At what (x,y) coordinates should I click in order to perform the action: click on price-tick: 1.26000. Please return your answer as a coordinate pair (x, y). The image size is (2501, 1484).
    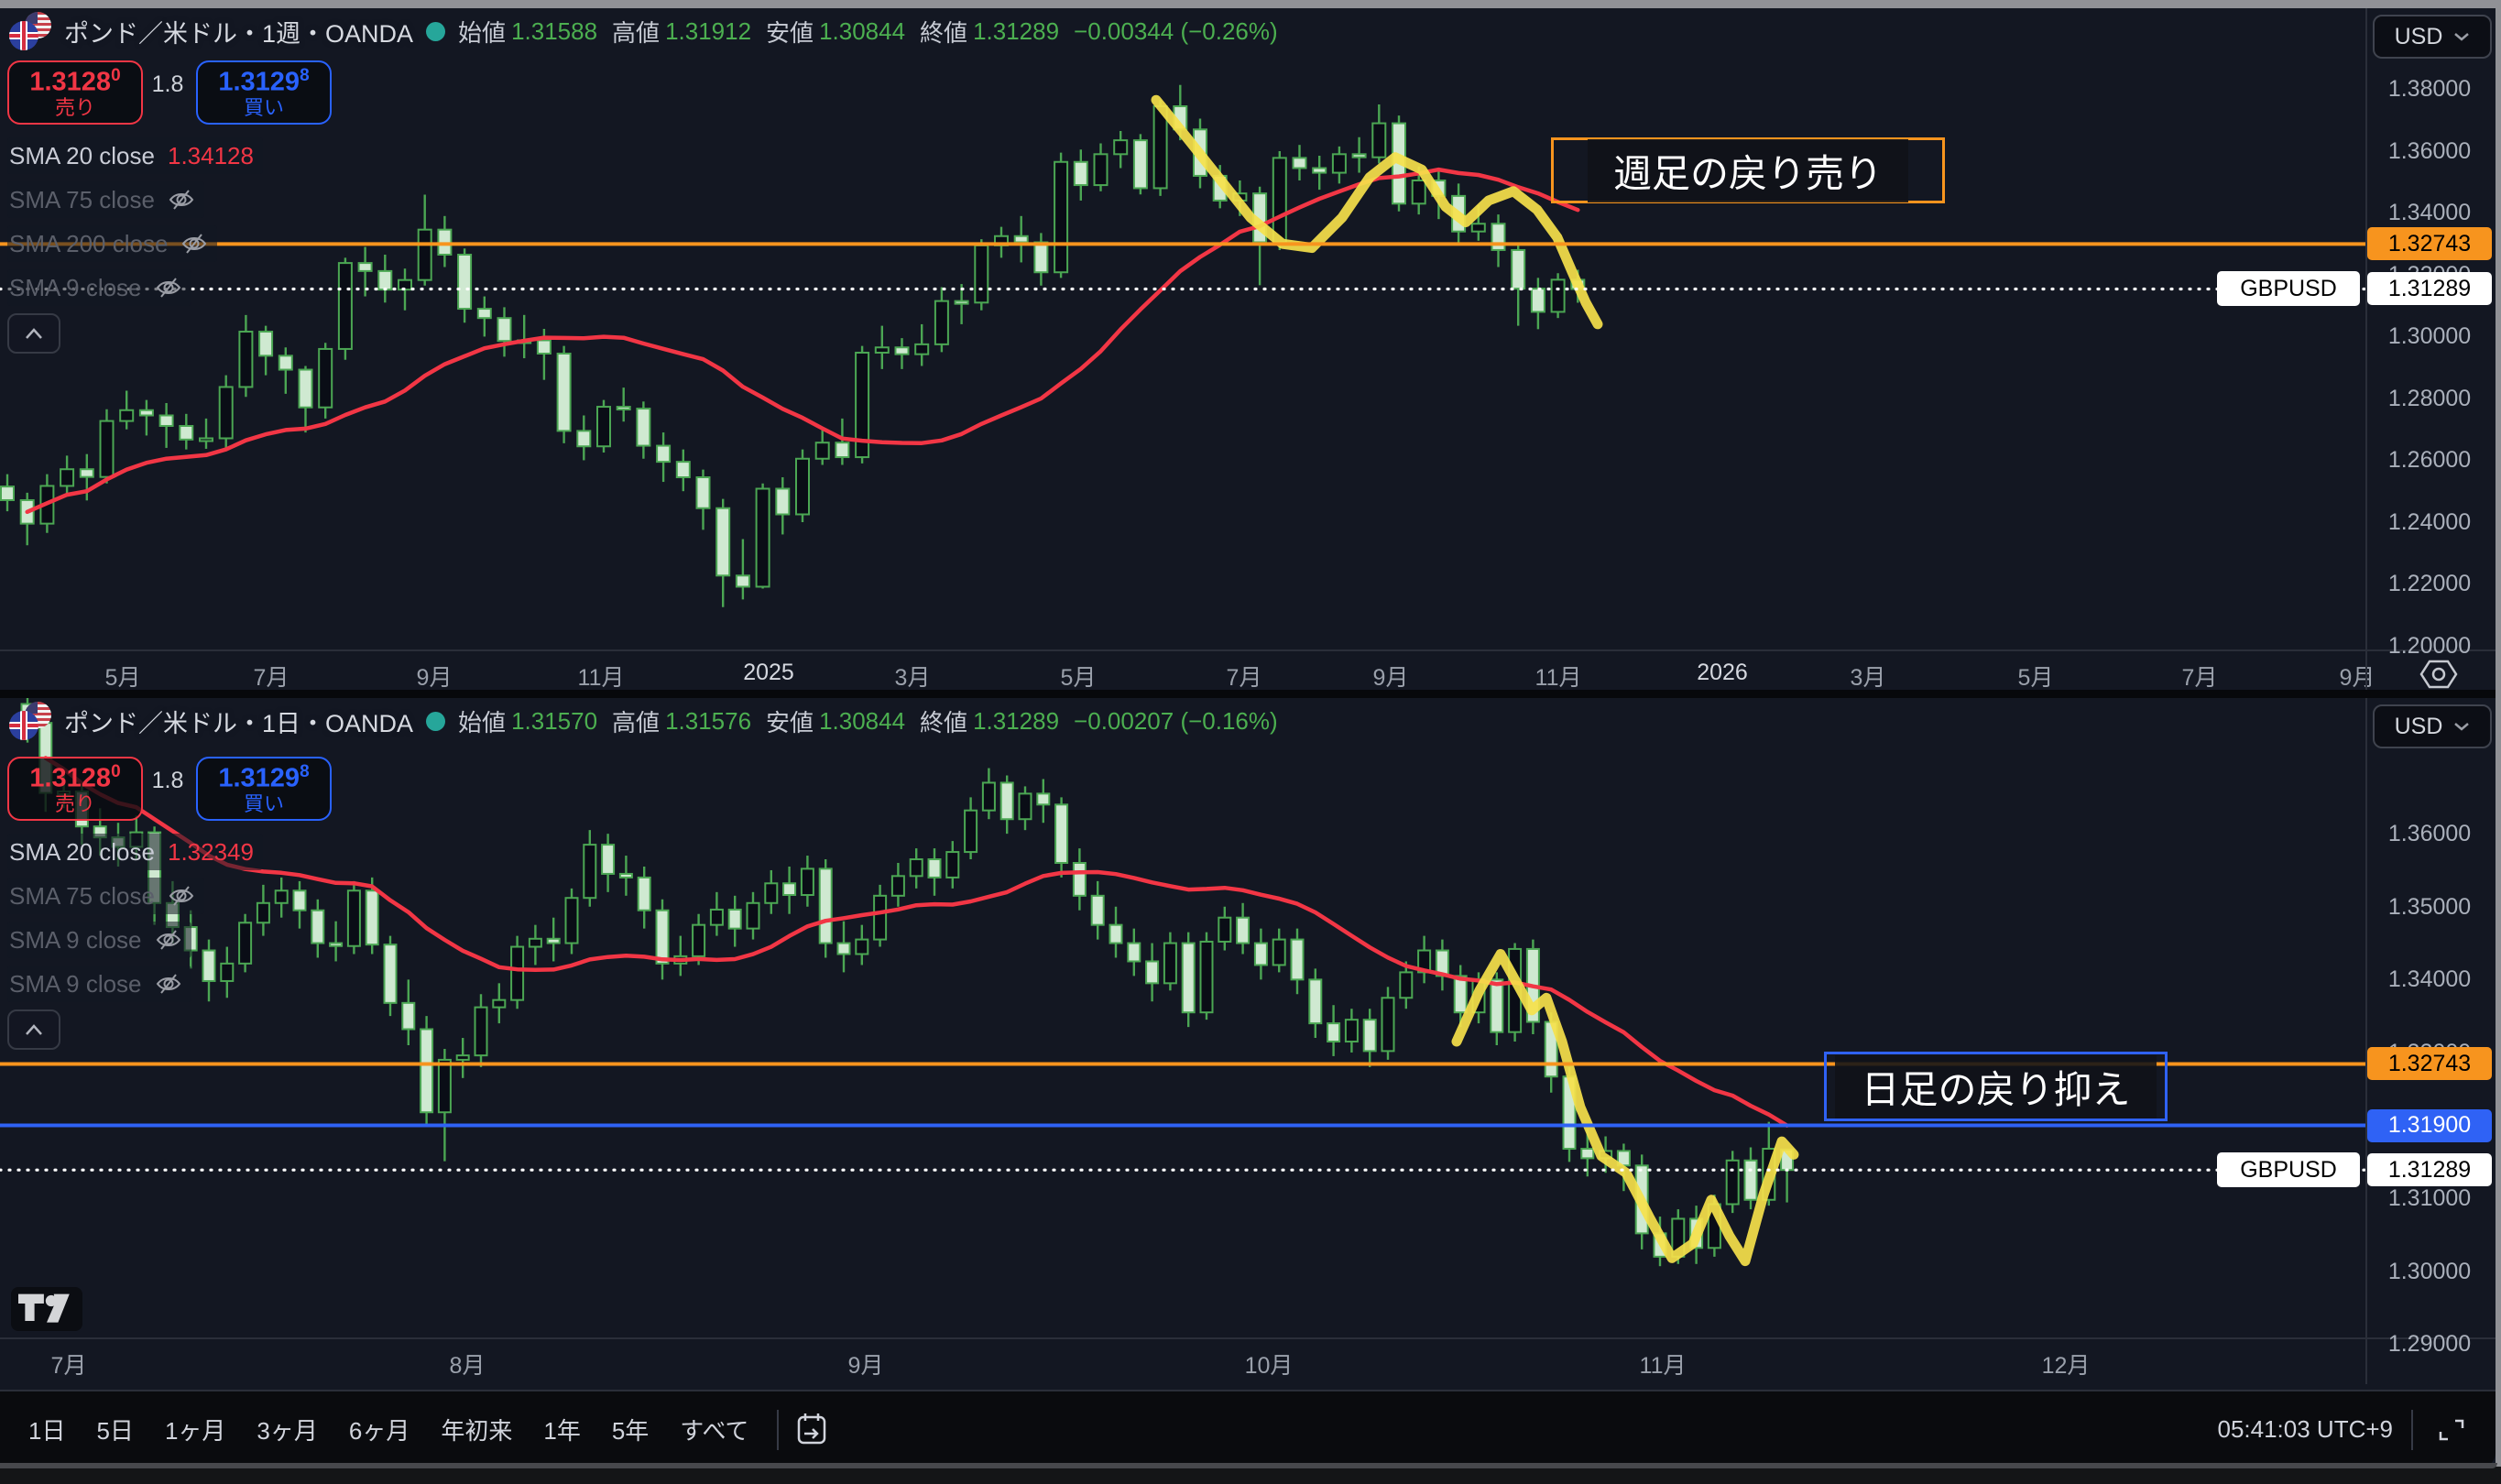
    Looking at the image, I should click on (2429, 460).